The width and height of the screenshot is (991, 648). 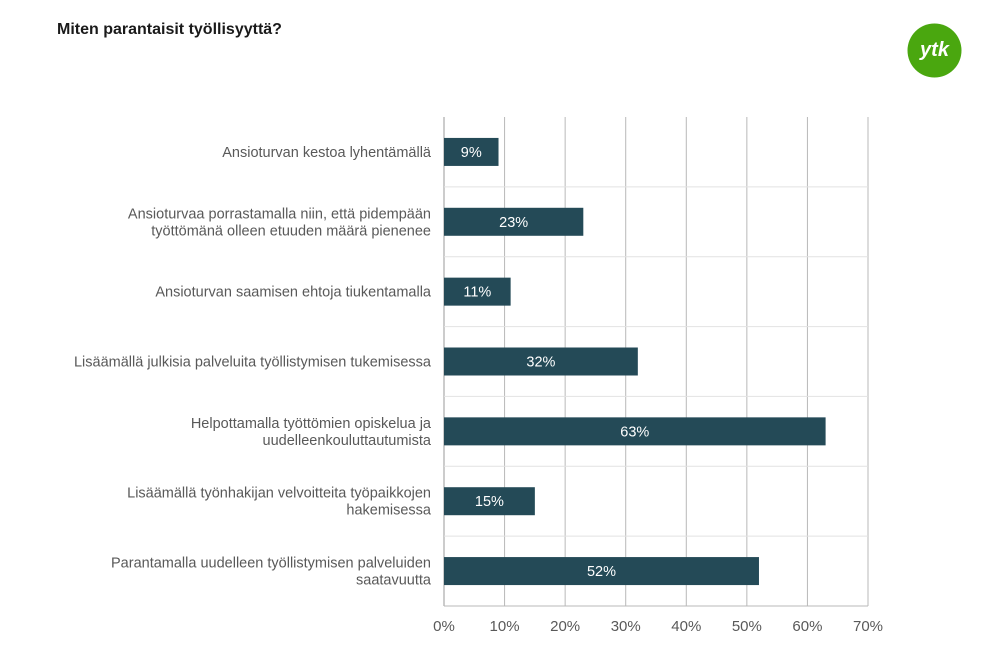 What do you see at coordinates (658, 626) in the screenshot?
I see `x-axis-ticks: 0% 10% 20% 30% 40% 50% 60% 70%` at bounding box center [658, 626].